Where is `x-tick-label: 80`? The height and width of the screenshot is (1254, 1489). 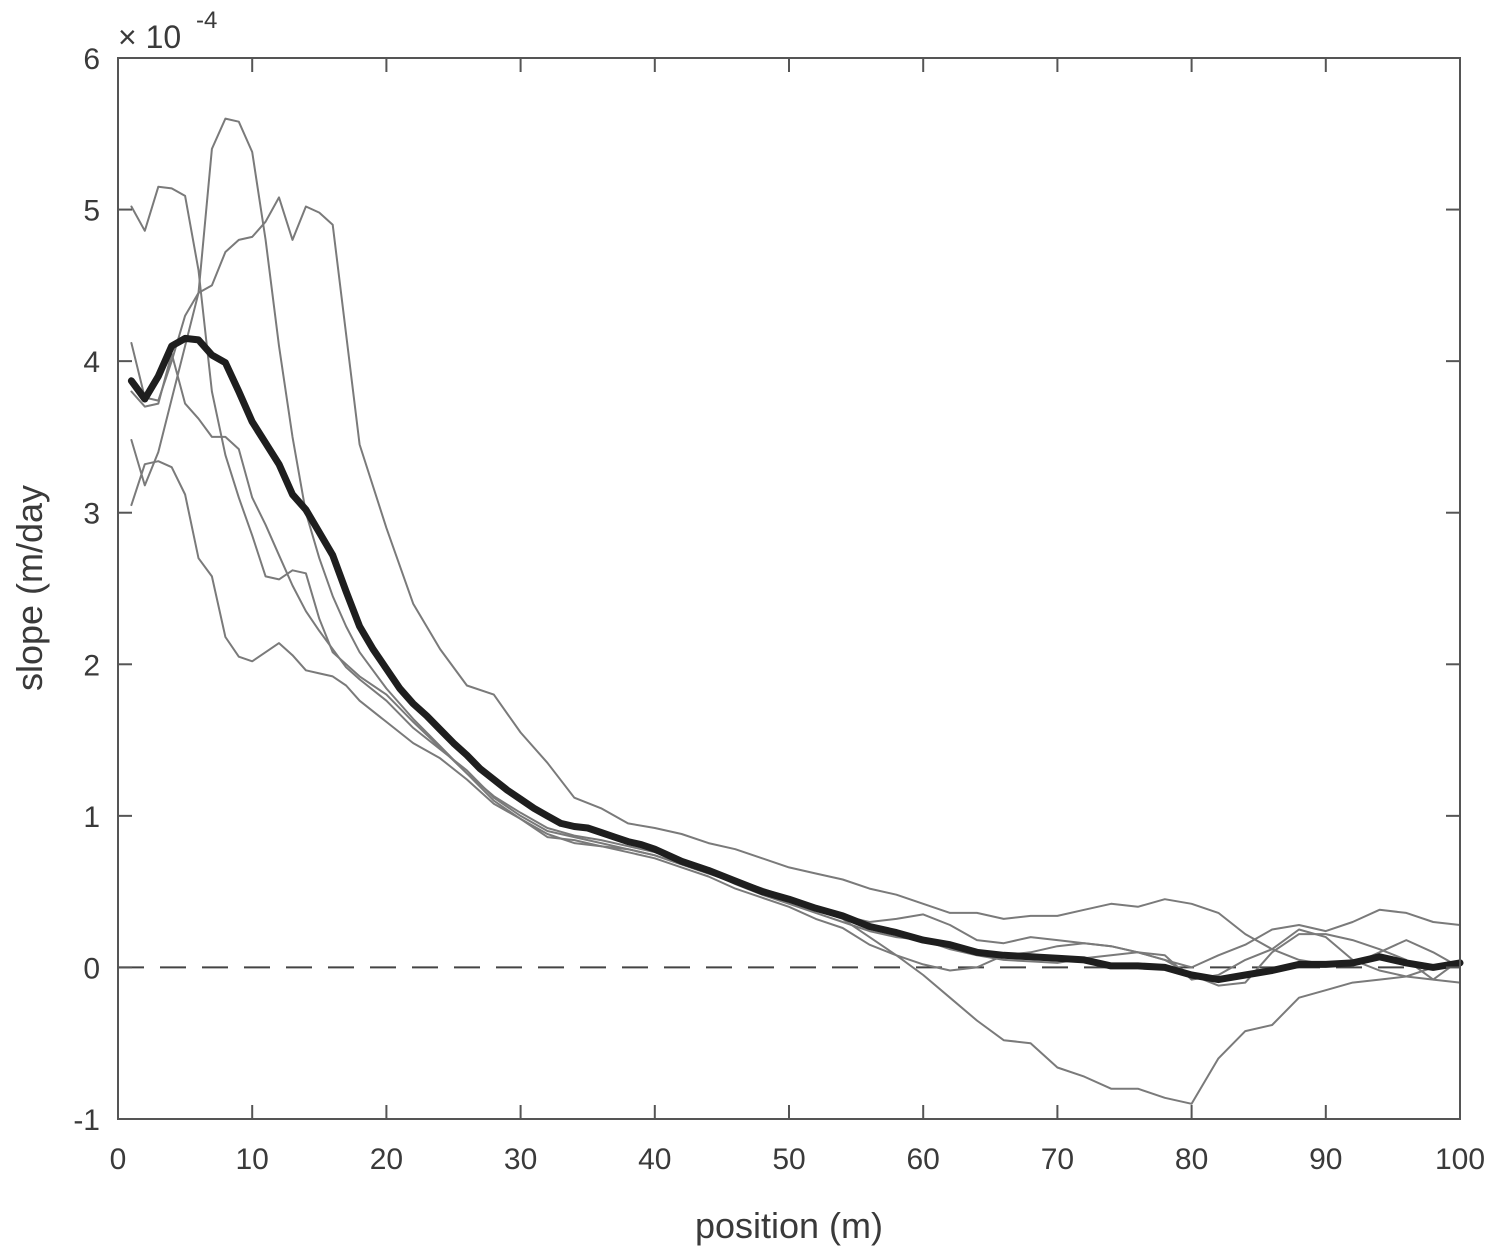 x-tick-label: 80 is located at coordinates (1191, 1159).